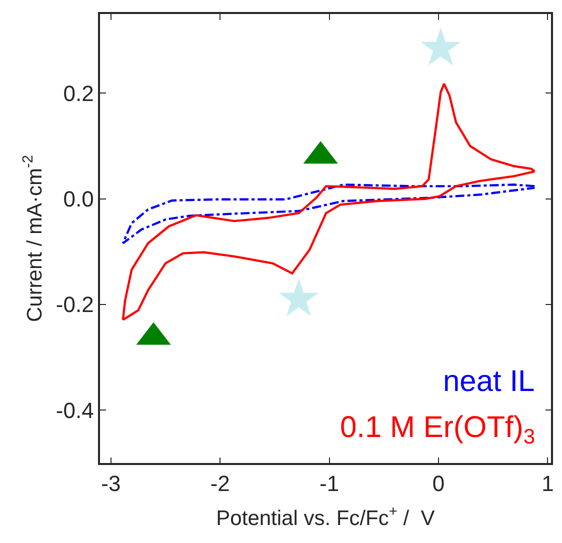 Image resolution: width=562 pixels, height=543 pixels. Describe the element at coordinates (75, 410) in the screenshot. I see `y-tick-label: -0.4` at that location.